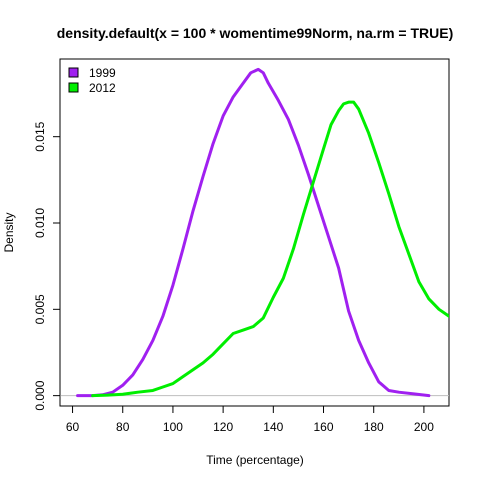  Describe the element at coordinates (40, 136) in the screenshot. I see `y-tick-label: 0.015` at that location.